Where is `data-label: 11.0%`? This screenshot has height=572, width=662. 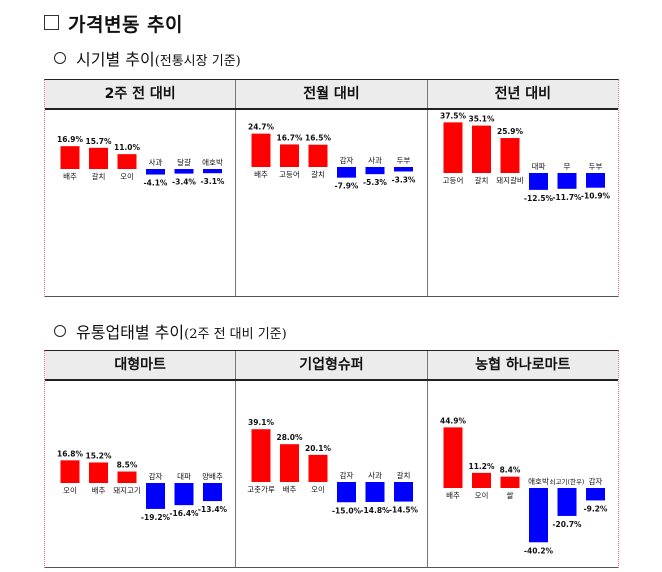 data-label: 11.0% is located at coordinates (127, 147).